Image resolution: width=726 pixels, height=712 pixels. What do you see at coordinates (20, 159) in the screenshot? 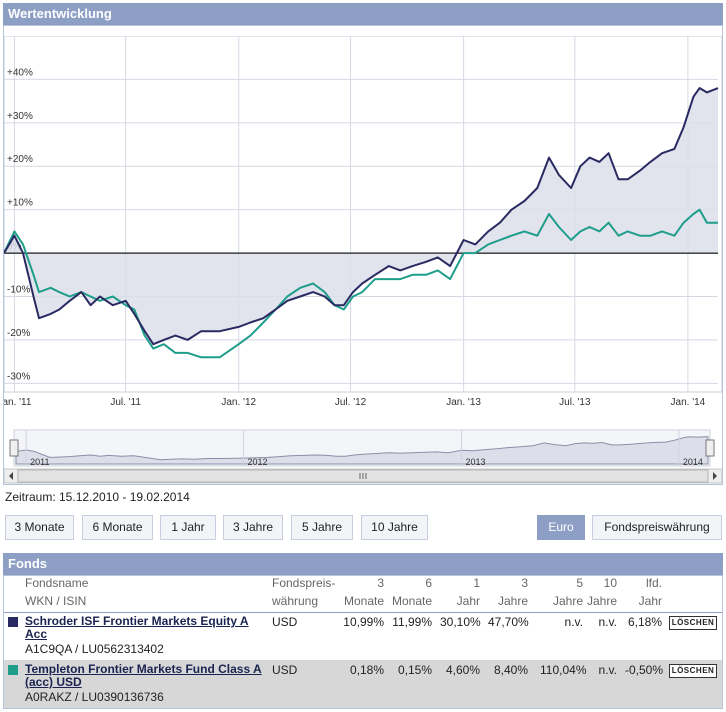
I see `y-tick-label: +20%` at bounding box center [20, 159].